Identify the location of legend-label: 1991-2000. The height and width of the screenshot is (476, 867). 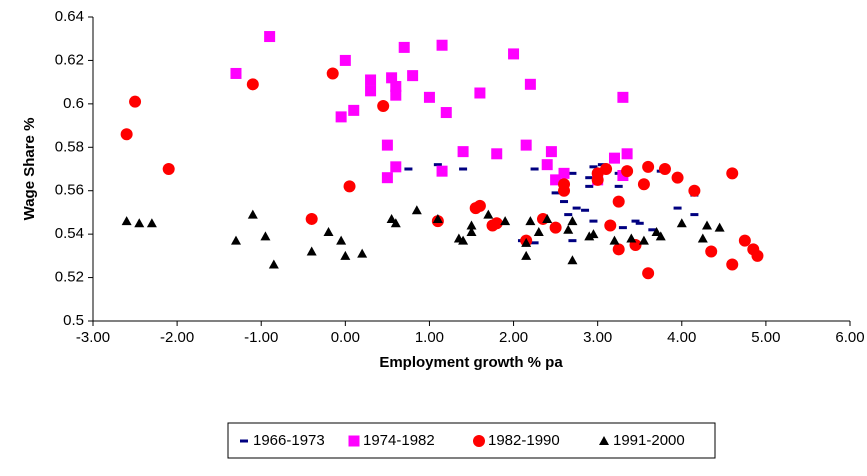
(649, 440).